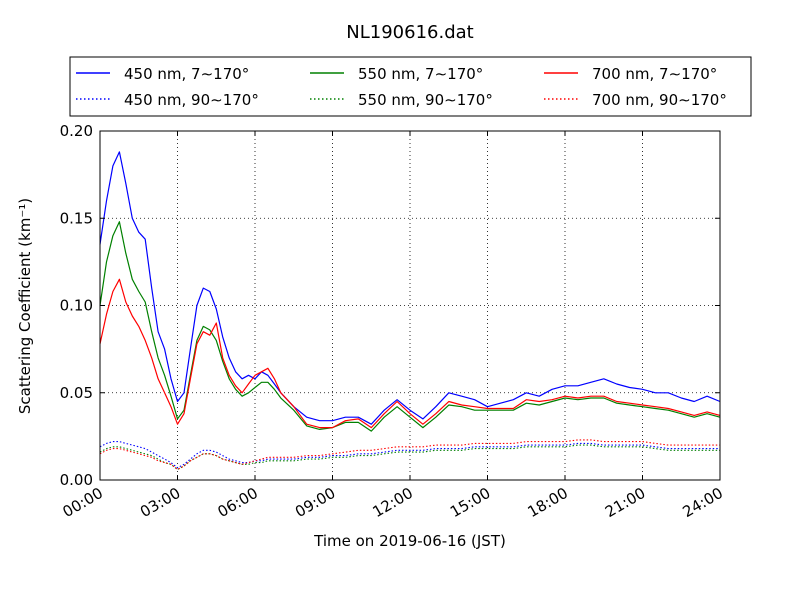 The image size is (800, 600). I want to click on legend-label-3: 550 nm, 90∼170°, so click(425, 100).